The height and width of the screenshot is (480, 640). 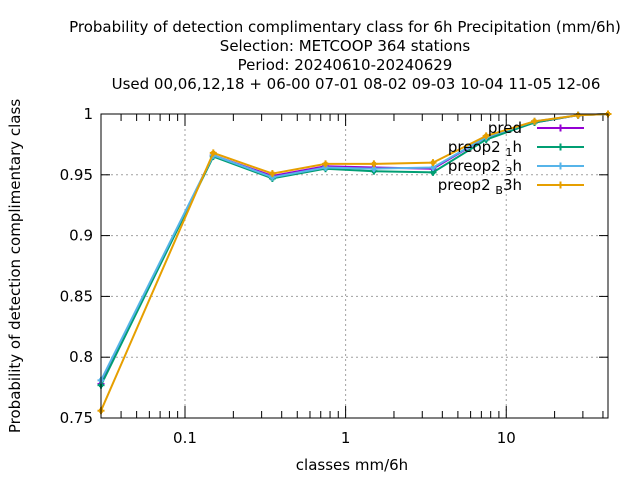 I want to click on y-tick-label: 0.75, so click(x=76, y=418).